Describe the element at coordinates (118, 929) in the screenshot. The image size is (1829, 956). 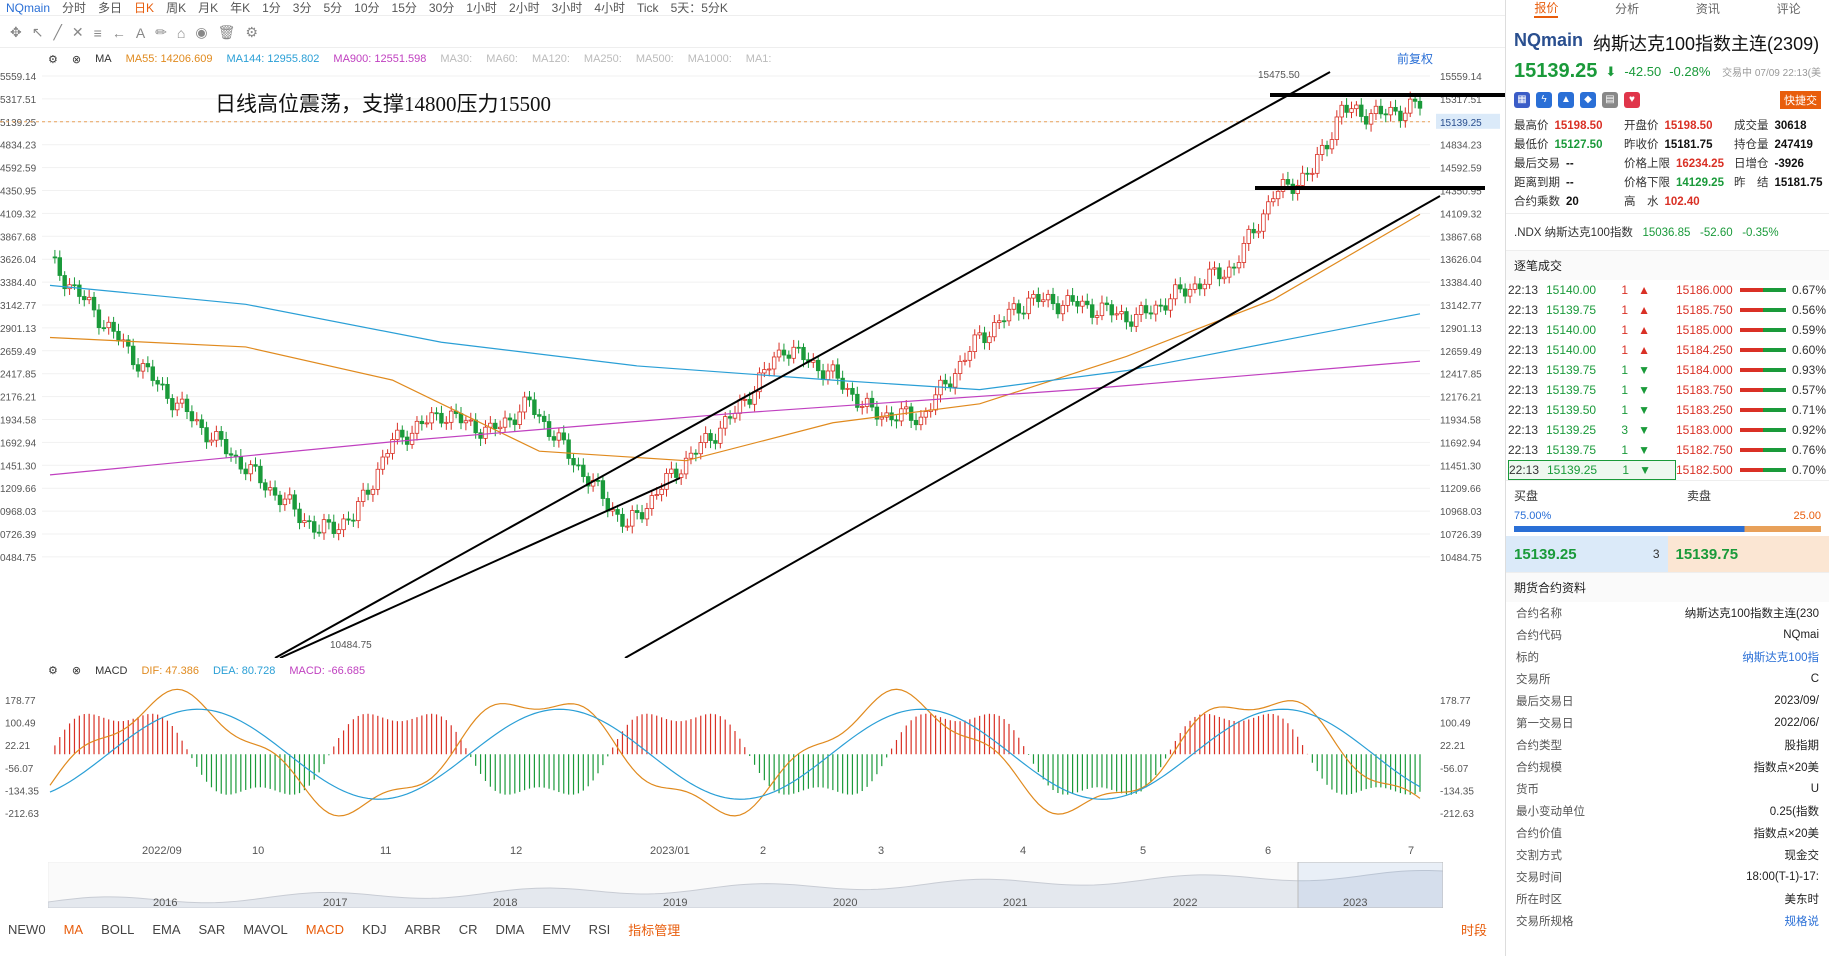
I see `indicator-tab: BOLL` at that location.